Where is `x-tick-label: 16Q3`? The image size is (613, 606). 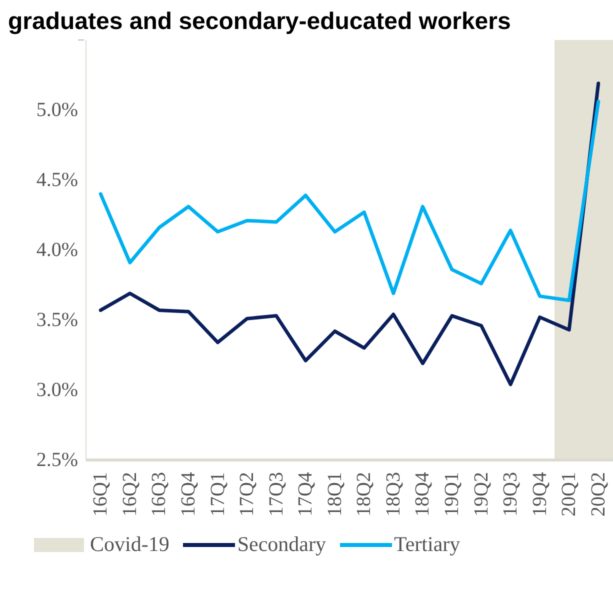 x-tick-label: 16Q3 is located at coordinates (159, 494).